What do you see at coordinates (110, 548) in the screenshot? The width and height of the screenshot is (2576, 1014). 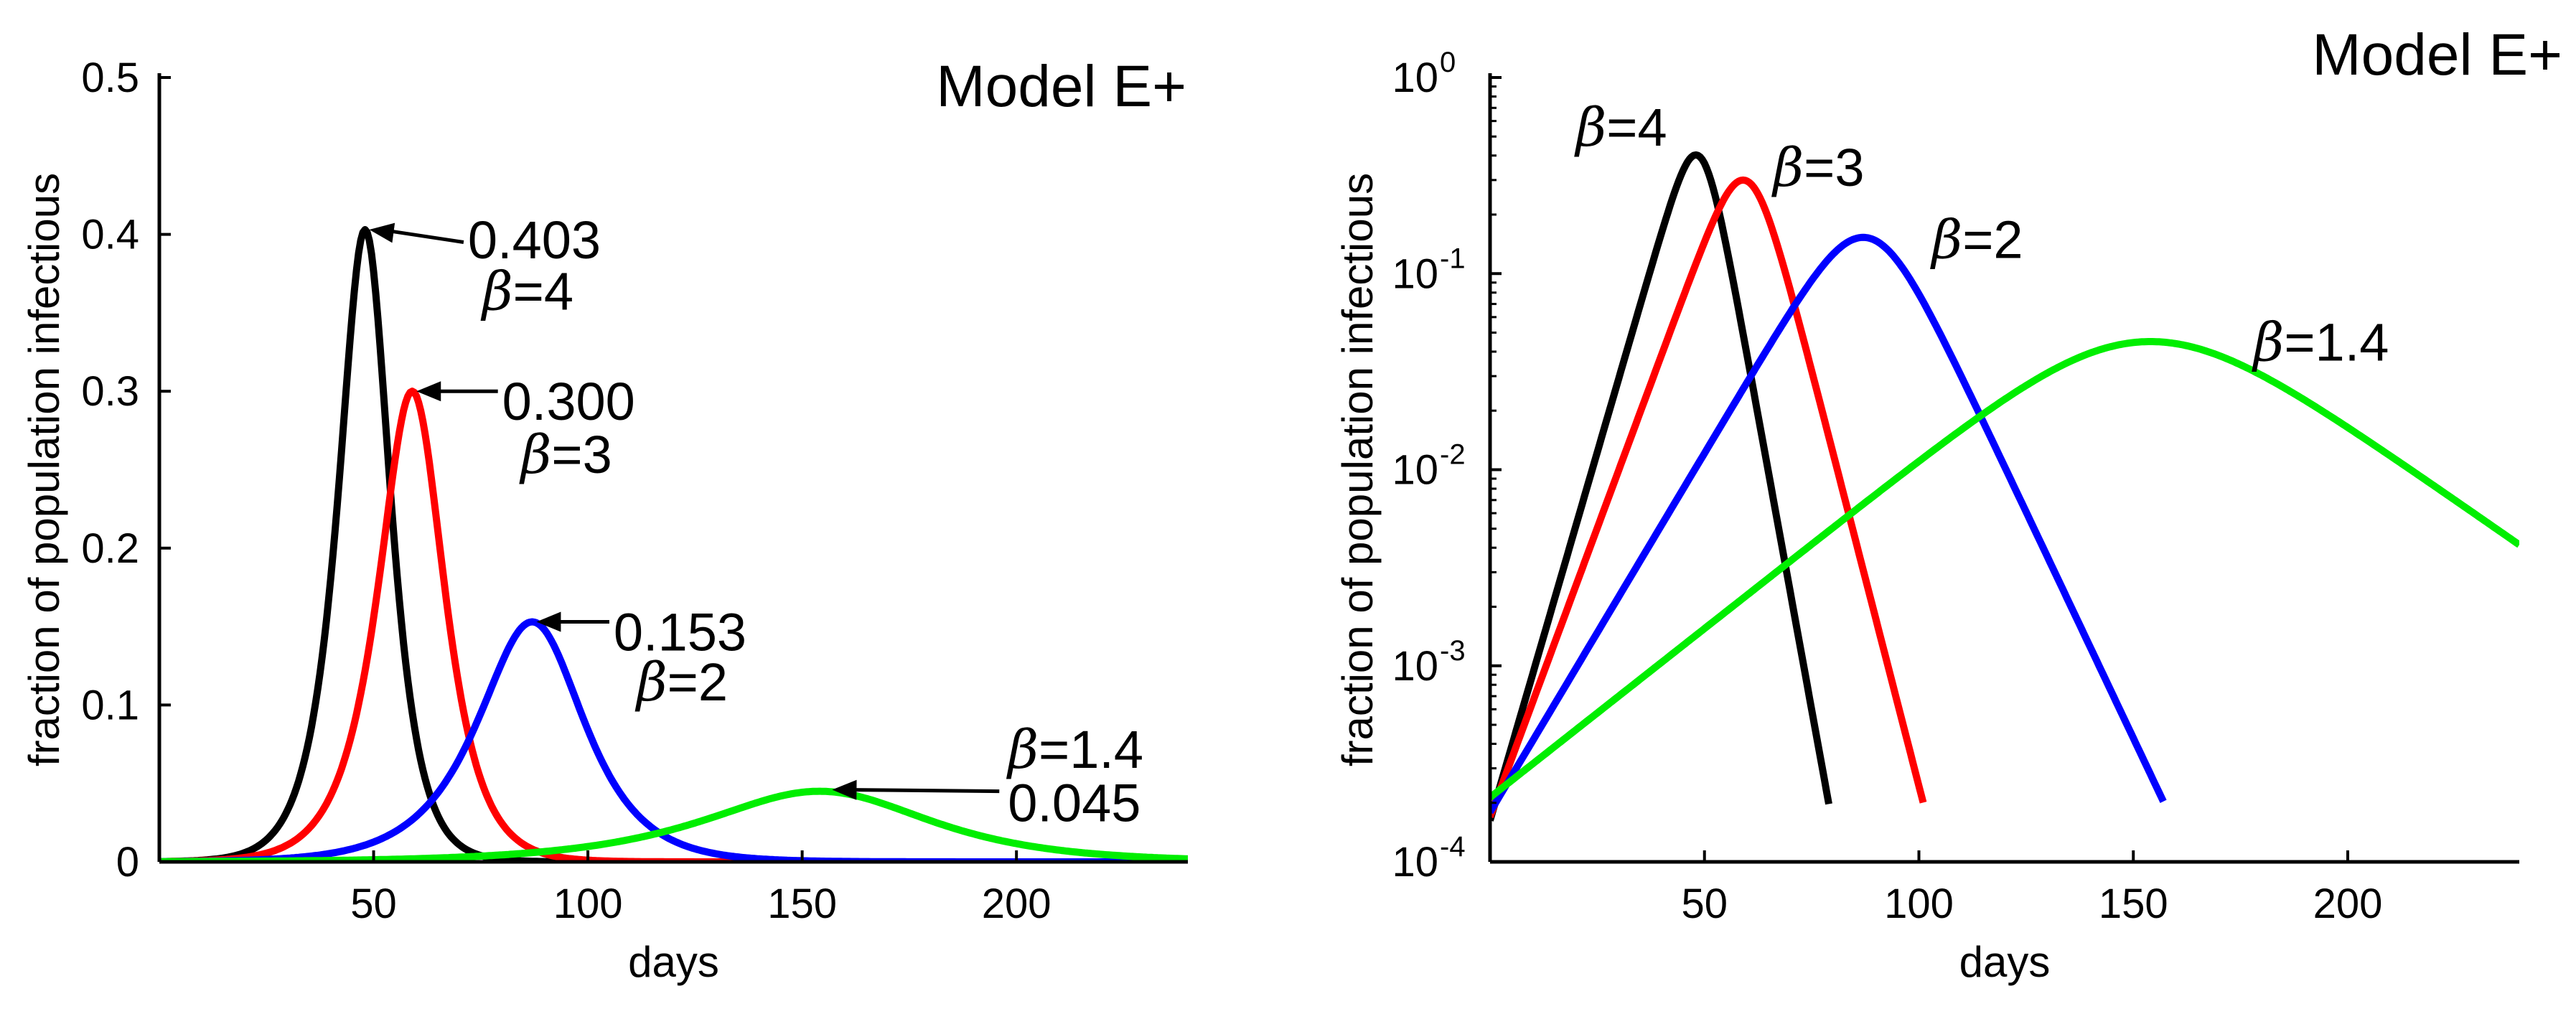 I see `y-tick-label: 0.2` at bounding box center [110, 548].